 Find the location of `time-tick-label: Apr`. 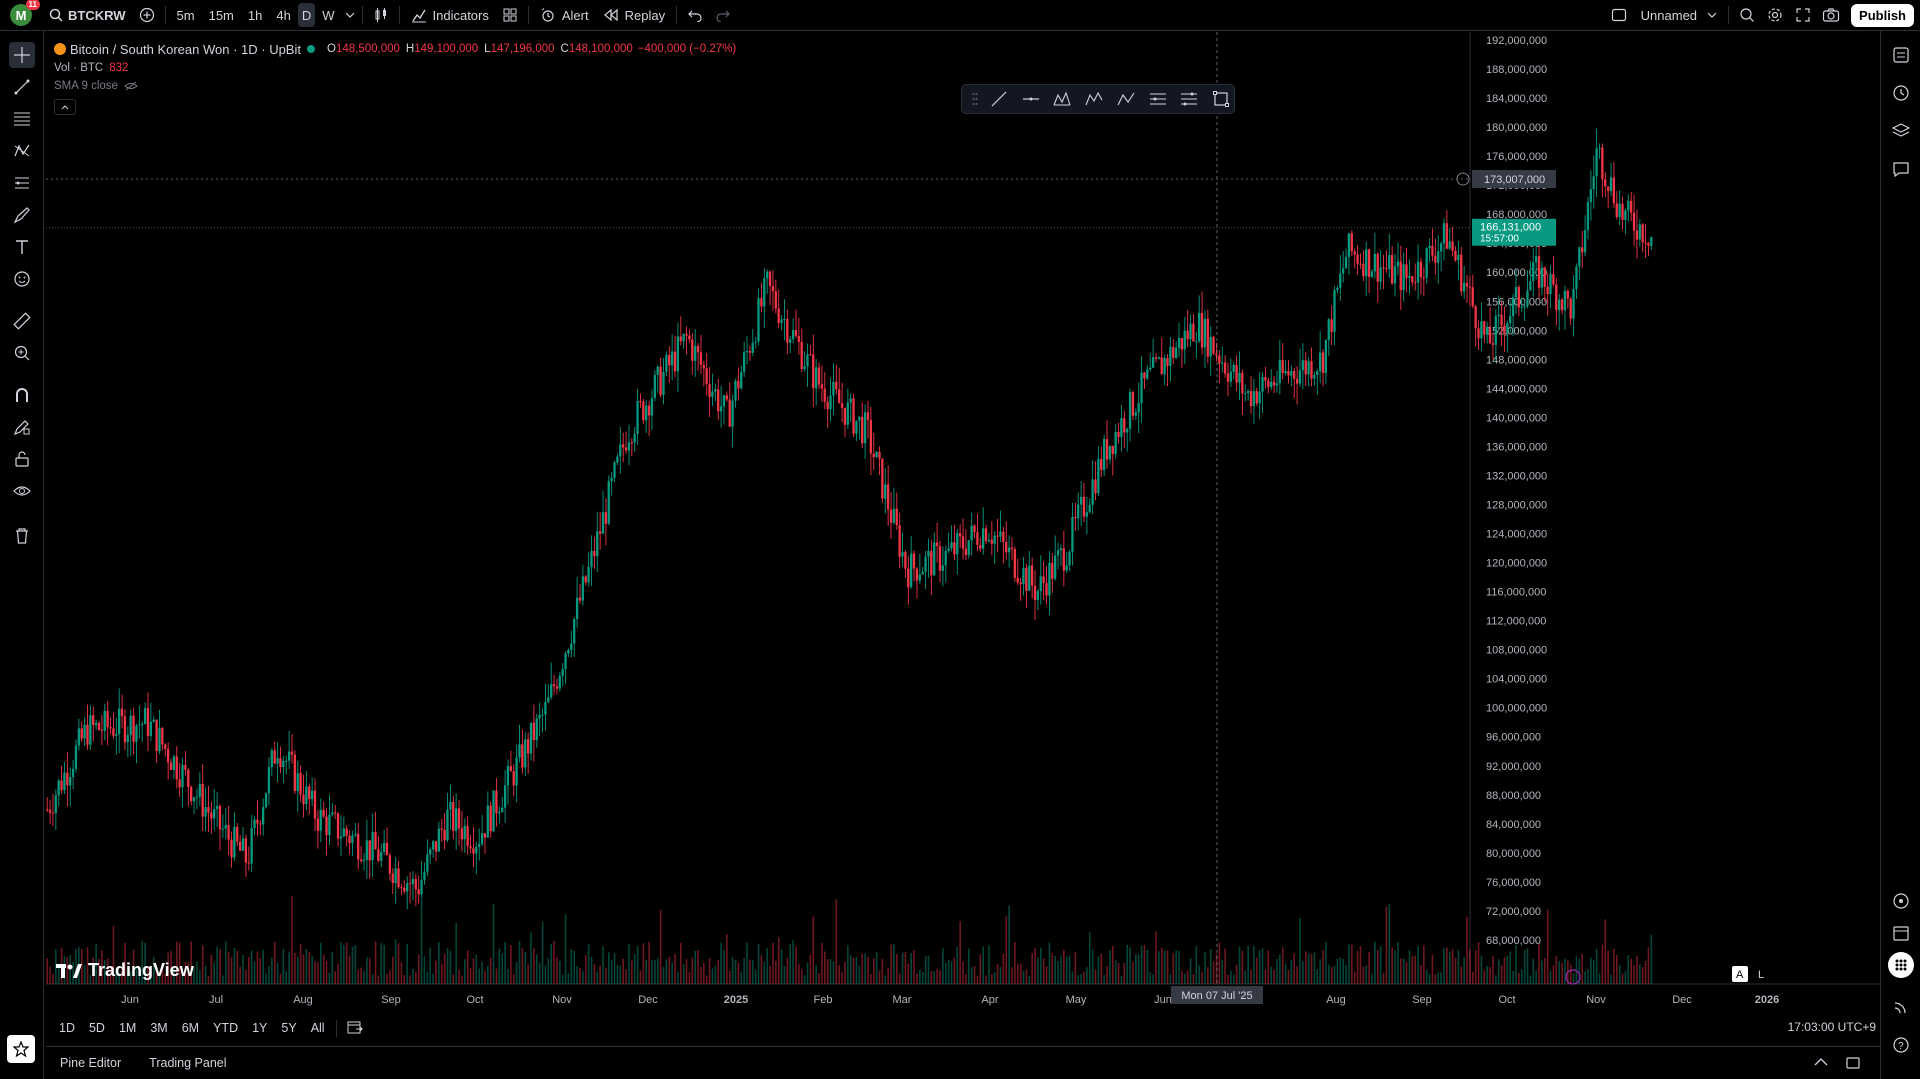

time-tick-label: Apr is located at coordinates (989, 1000).